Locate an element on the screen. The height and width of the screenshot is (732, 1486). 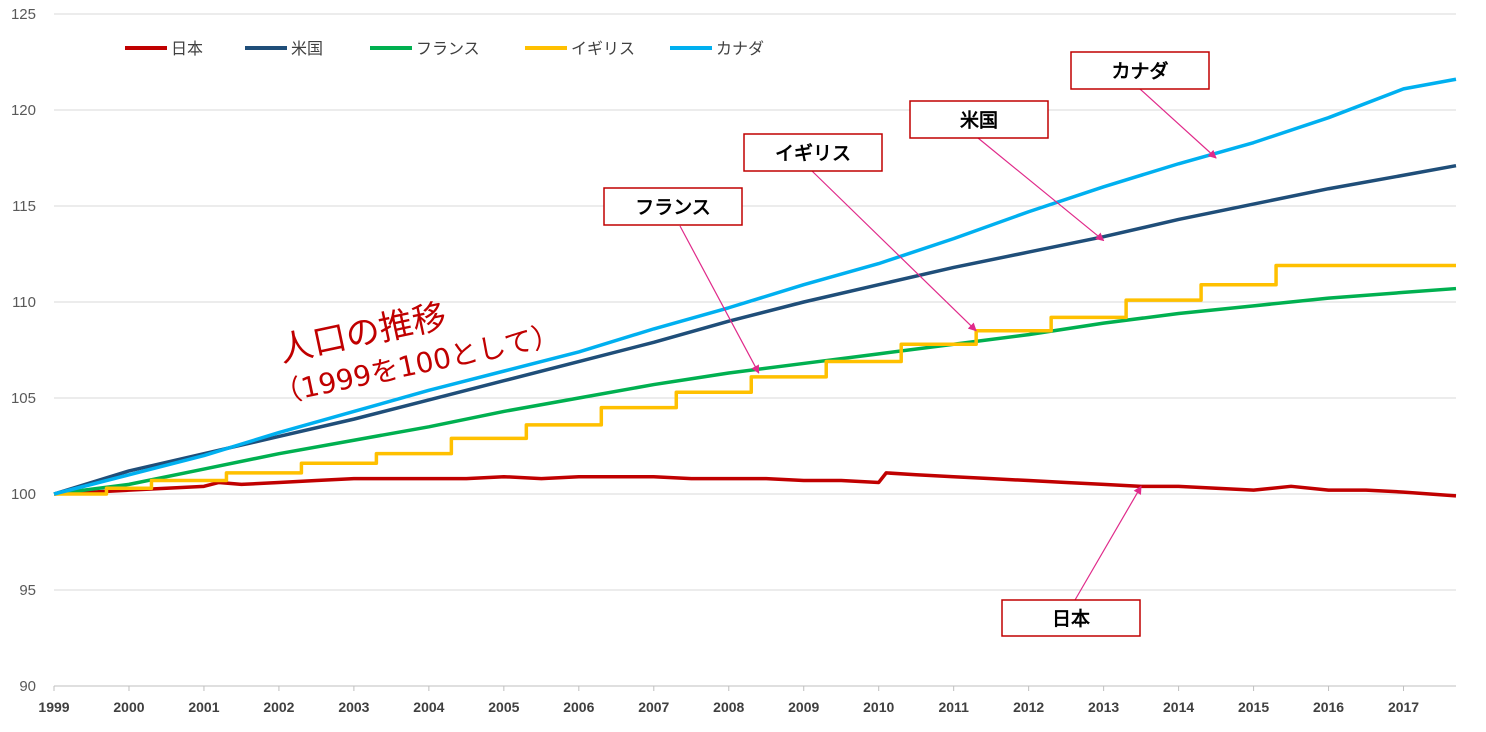
x-tick-label: 2006 is located at coordinates (578, 707).